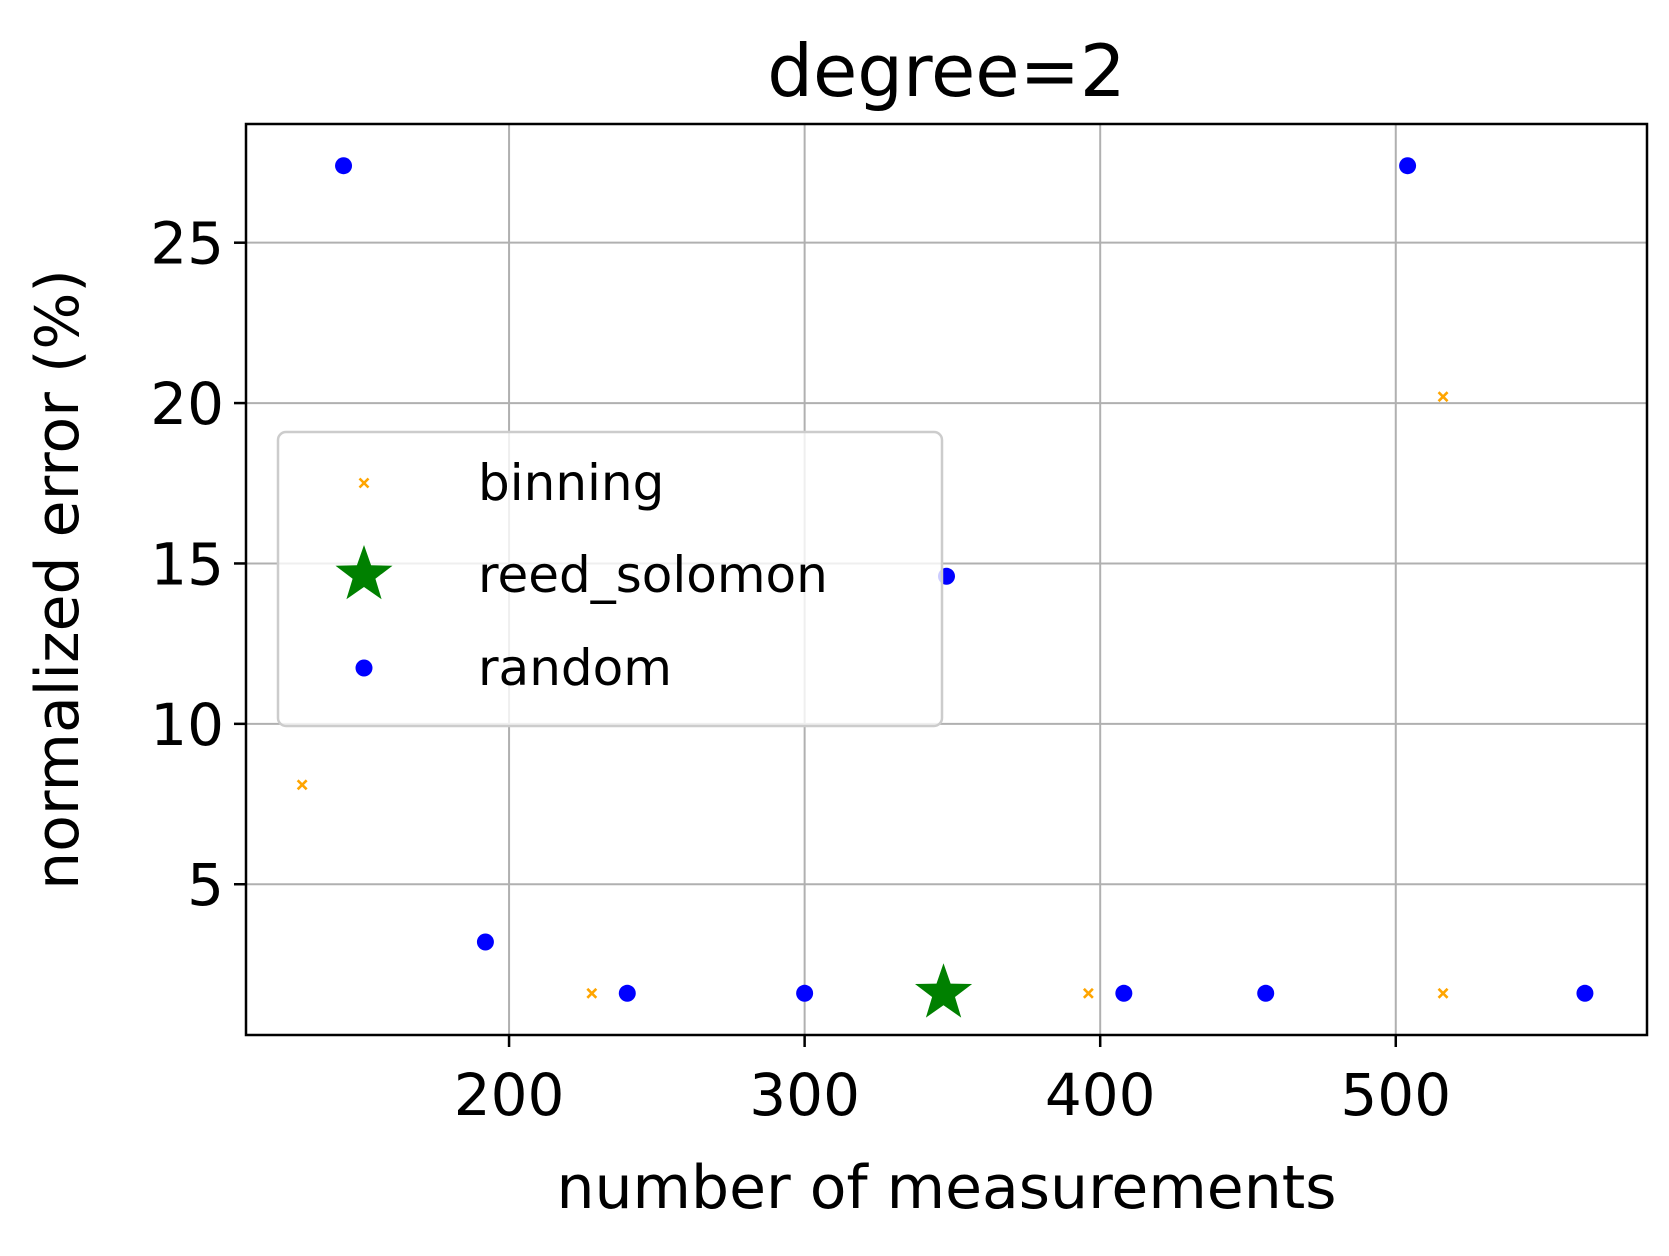  What do you see at coordinates (1100, 1095) in the screenshot?
I see `x-tick-label: 400` at bounding box center [1100, 1095].